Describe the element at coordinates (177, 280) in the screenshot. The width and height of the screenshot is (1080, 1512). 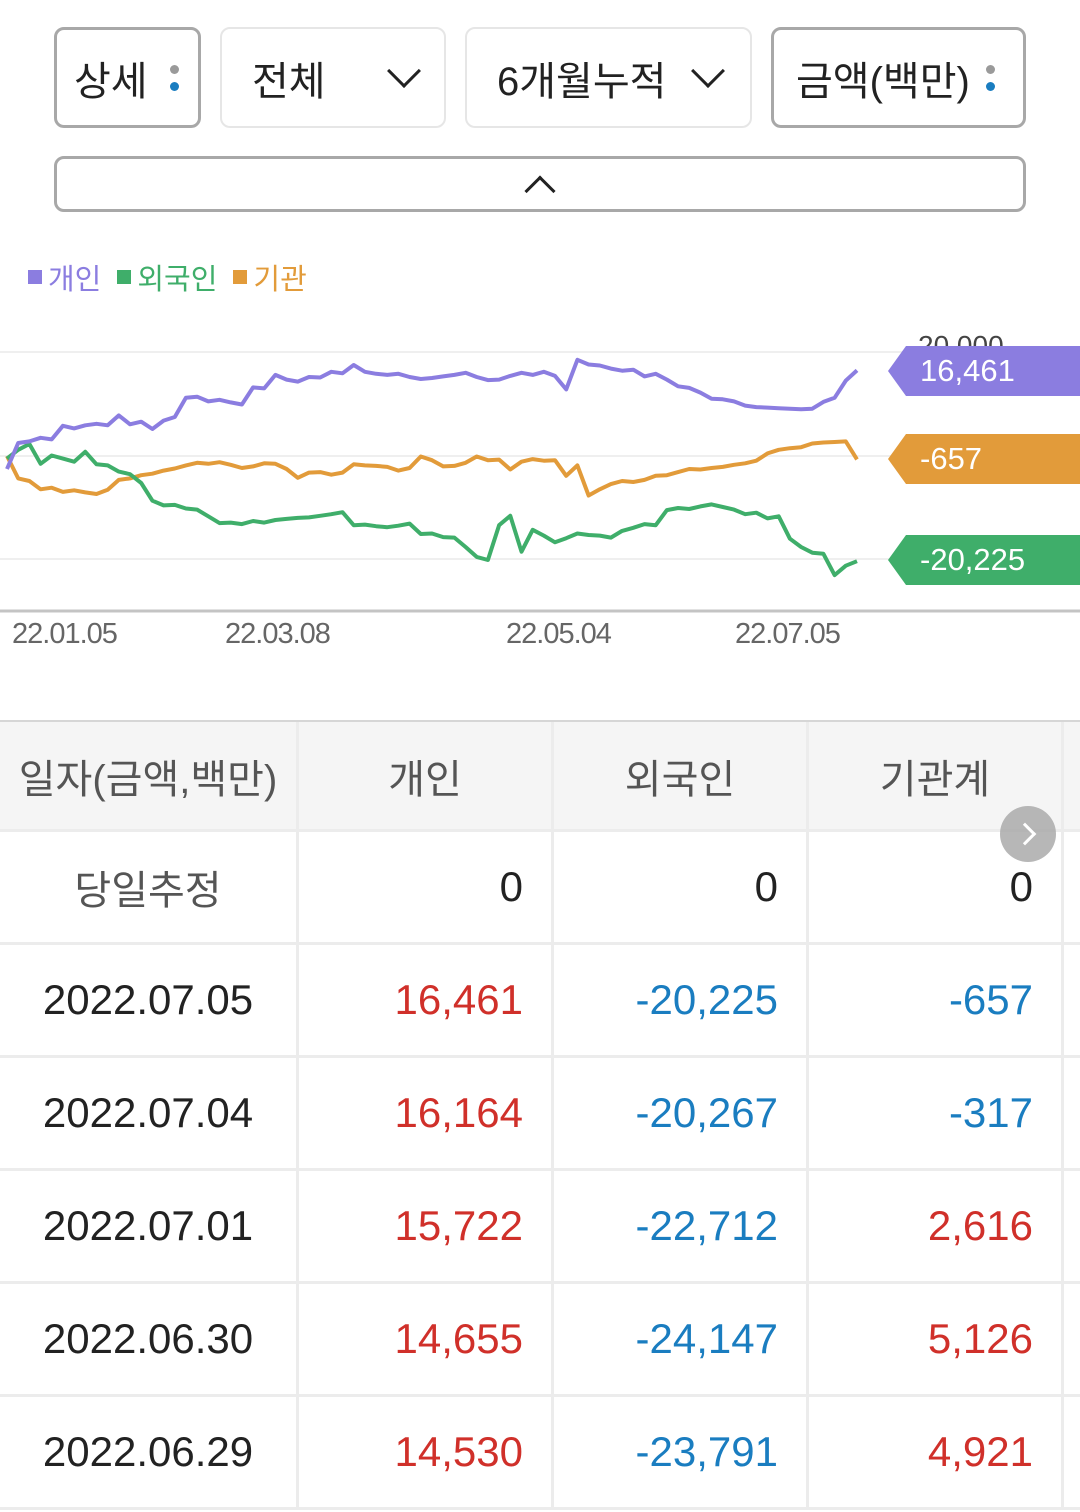
I see `legend-label: 외국인` at that location.